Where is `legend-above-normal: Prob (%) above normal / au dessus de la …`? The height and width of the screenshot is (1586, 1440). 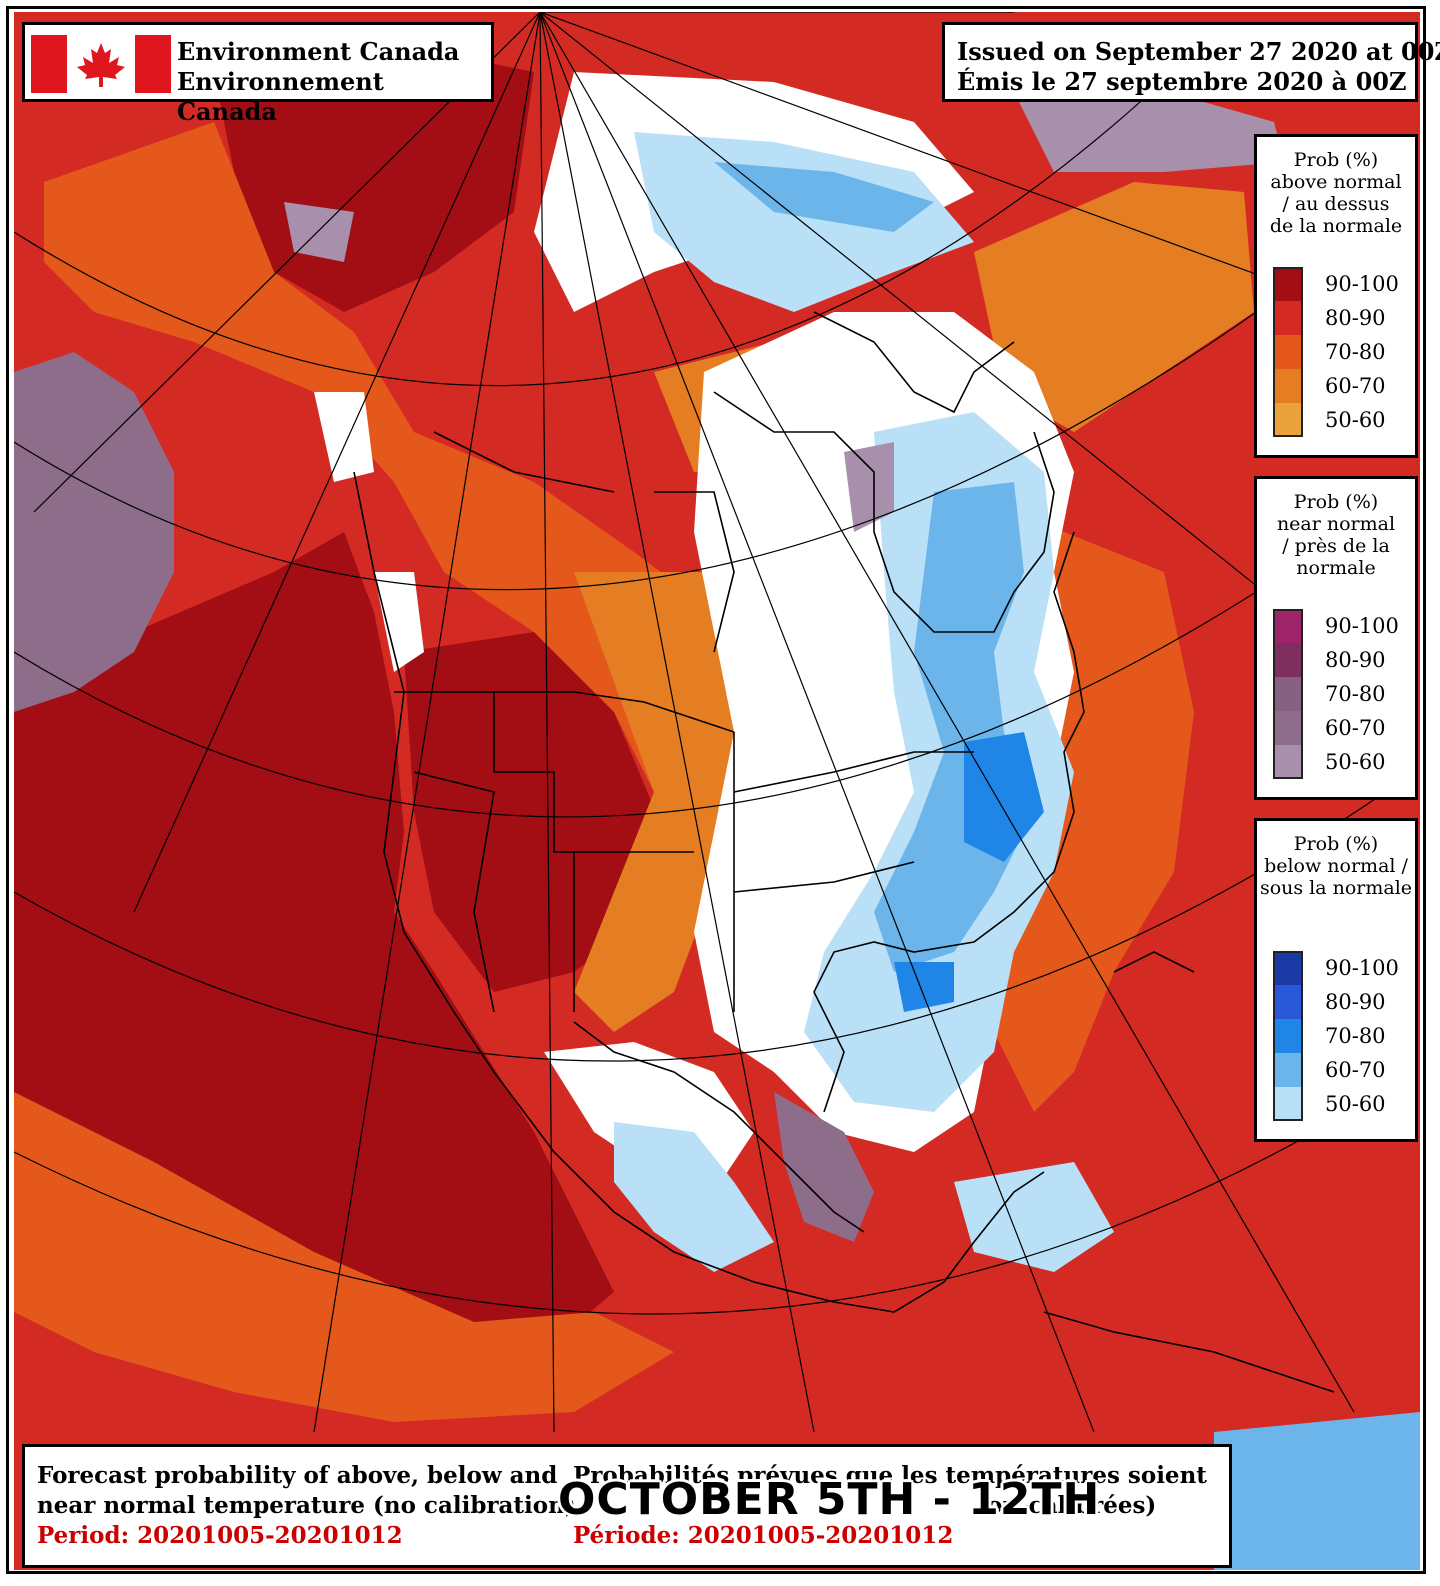
legend-above-normal: Prob (%) above normal / au dessus de la … is located at coordinates (1336, 296).